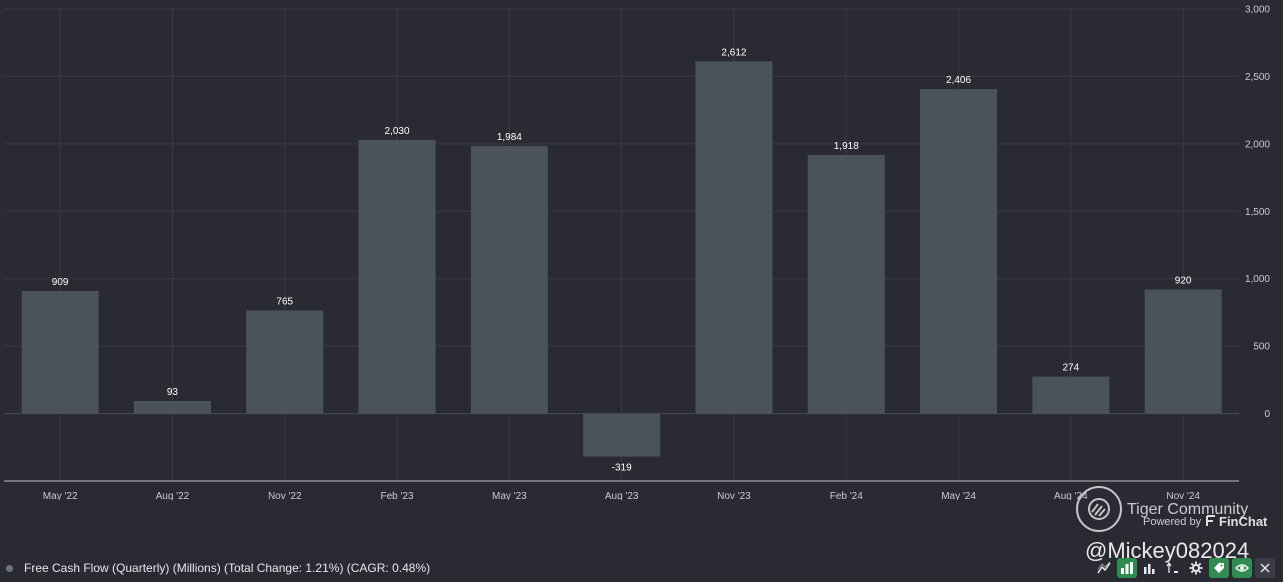  Describe the element at coordinates (1071, 368) in the screenshot. I see `data-label: 274` at that location.